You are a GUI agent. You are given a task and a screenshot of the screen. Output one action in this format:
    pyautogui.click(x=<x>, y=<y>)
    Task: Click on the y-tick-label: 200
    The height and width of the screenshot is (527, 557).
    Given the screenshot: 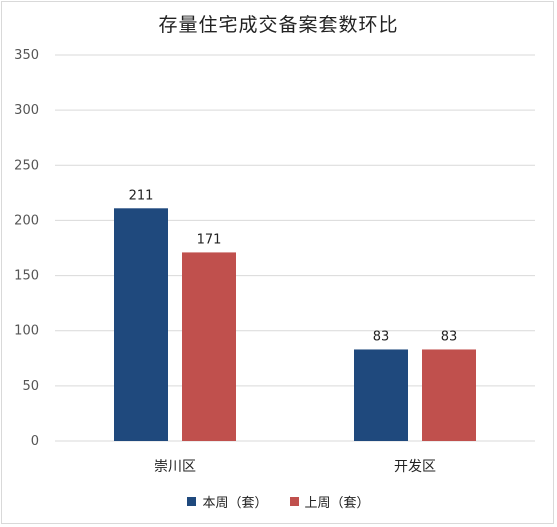 What is the action you would take?
    pyautogui.click(x=26, y=220)
    